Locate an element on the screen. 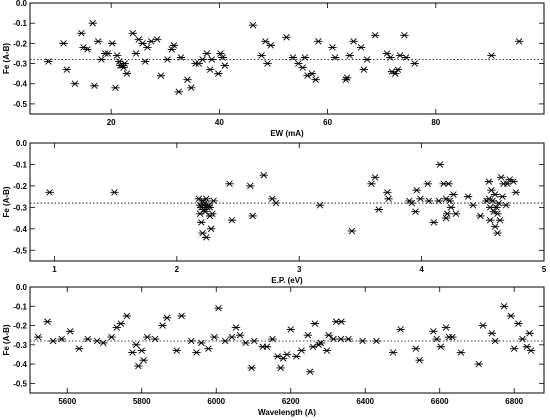 Image resolution: width=550 pixels, height=420 pixels. ytick-label-ep: -0.5 is located at coordinates (20, 250).